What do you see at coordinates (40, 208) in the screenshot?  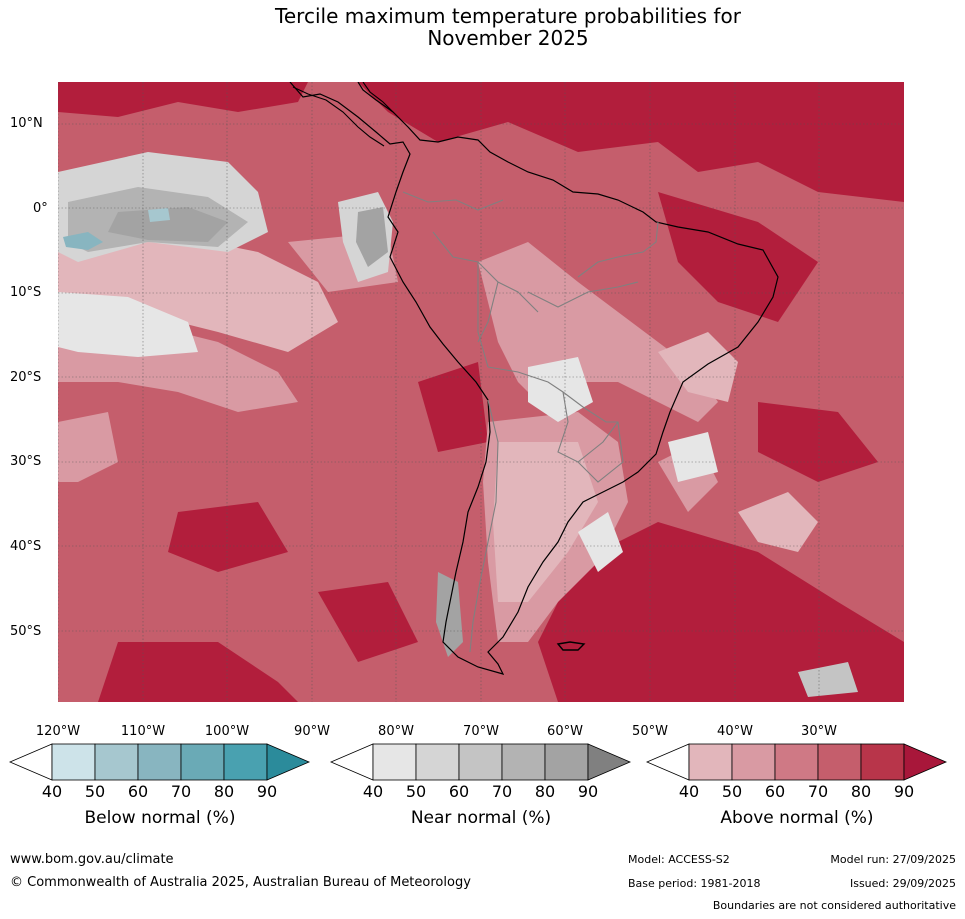 I see `lat-label-0: 0°` at bounding box center [40, 208].